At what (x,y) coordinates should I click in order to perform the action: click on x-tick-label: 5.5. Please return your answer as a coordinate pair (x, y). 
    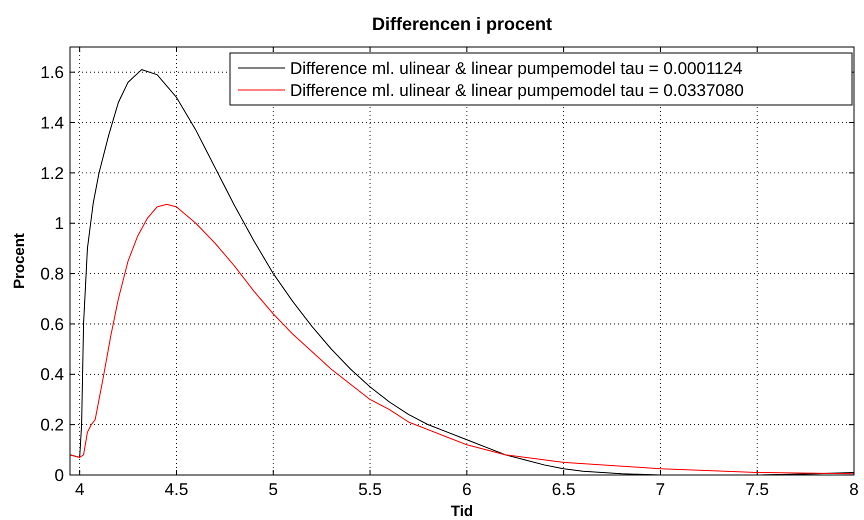
    Looking at the image, I should click on (370, 489).